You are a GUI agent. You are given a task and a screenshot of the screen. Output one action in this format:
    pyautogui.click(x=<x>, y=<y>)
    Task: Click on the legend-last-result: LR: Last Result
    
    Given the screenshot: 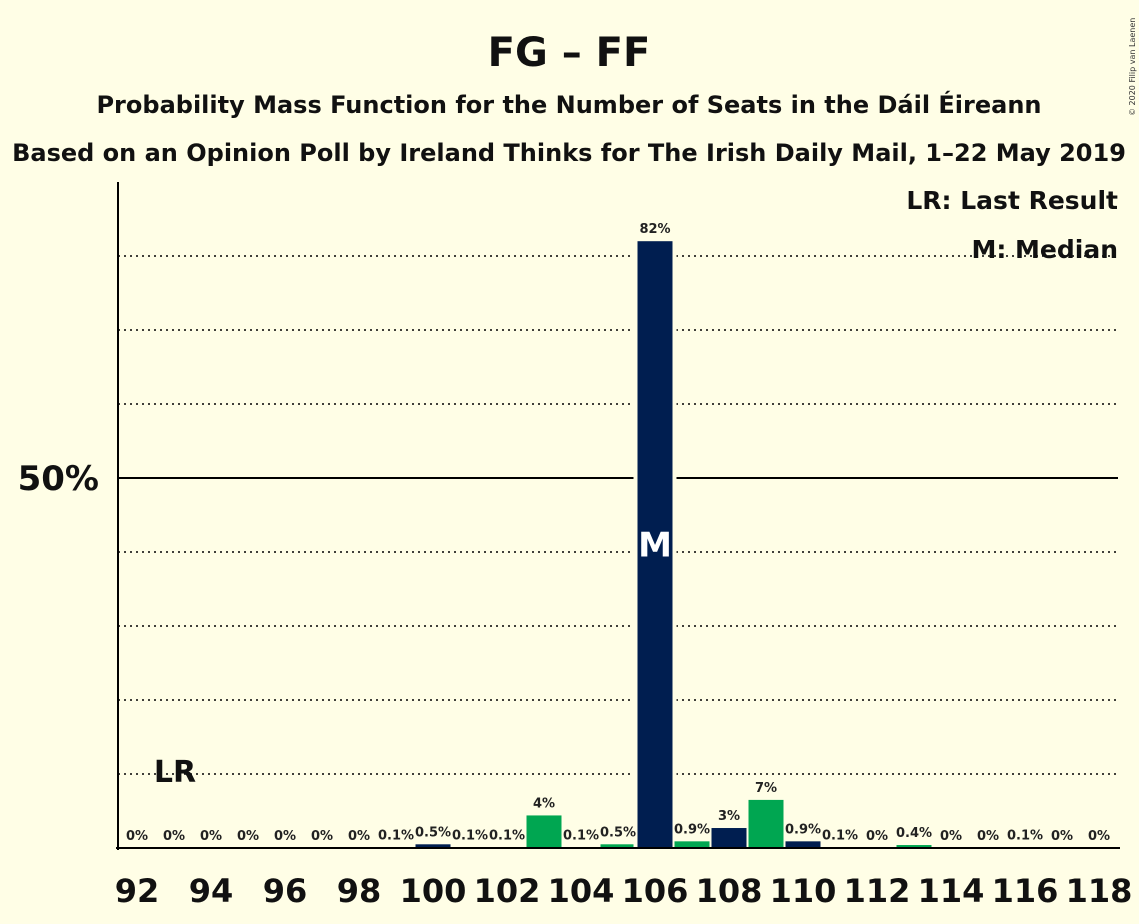 What is the action you would take?
    pyautogui.click(x=1012, y=200)
    